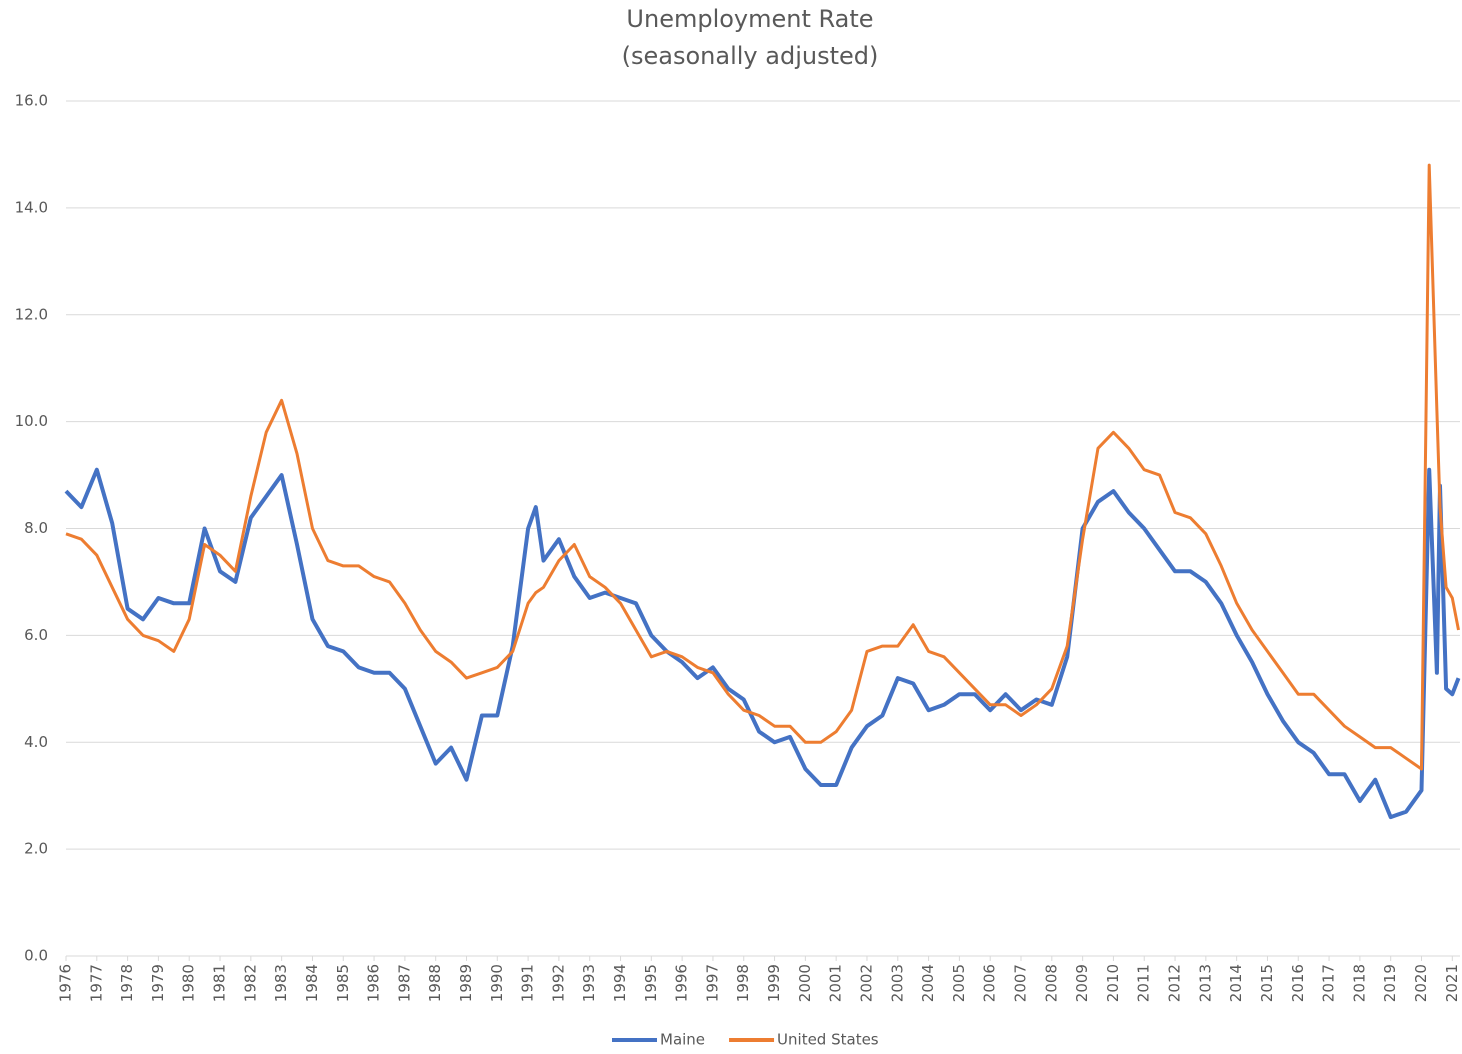 This screenshot has height=1054, width=1462. What do you see at coordinates (1298, 983) in the screenshot?
I see `x-tick-label: 2016` at bounding box center [1298, 983].